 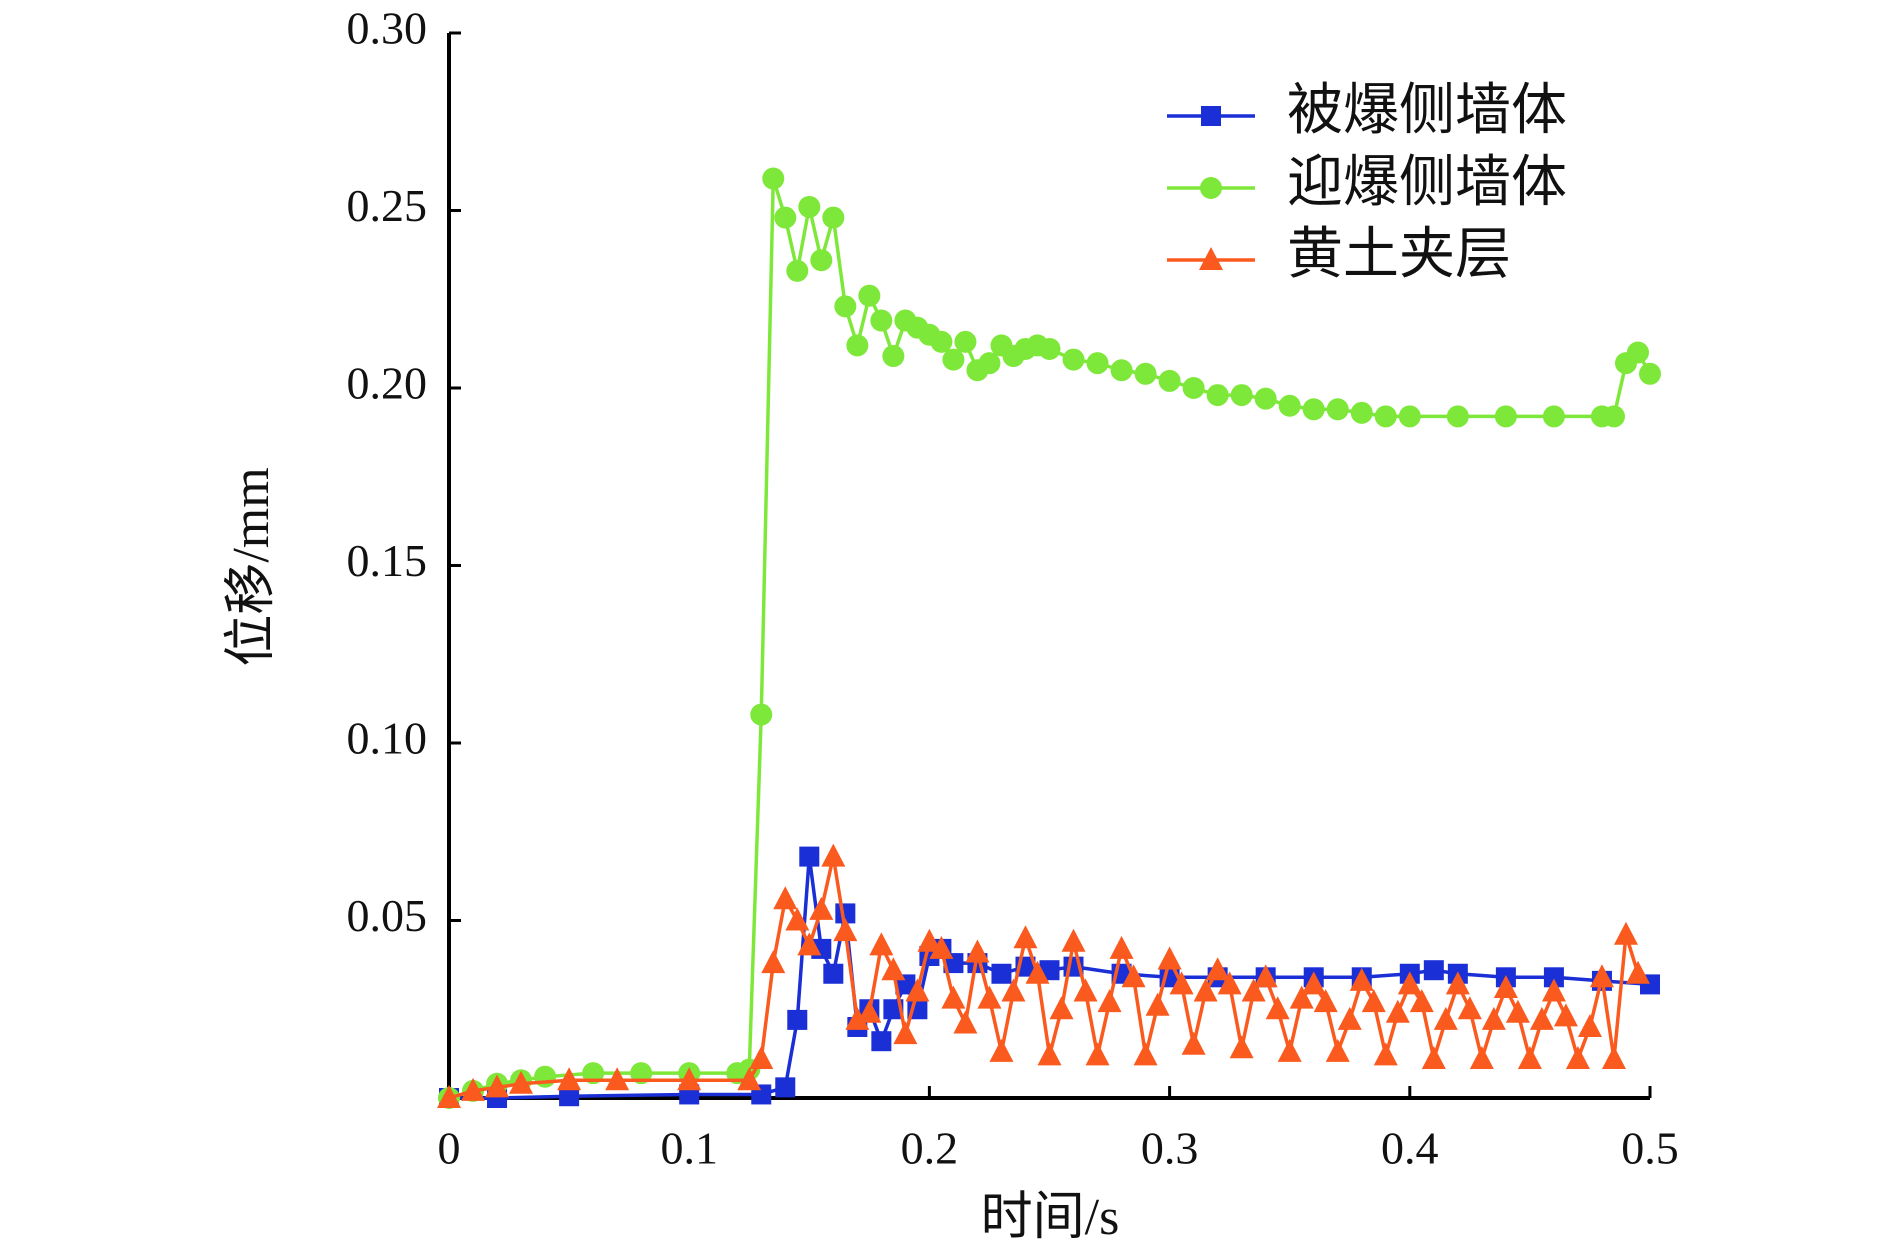 I want to click on series, so click(x=1043, y=975).